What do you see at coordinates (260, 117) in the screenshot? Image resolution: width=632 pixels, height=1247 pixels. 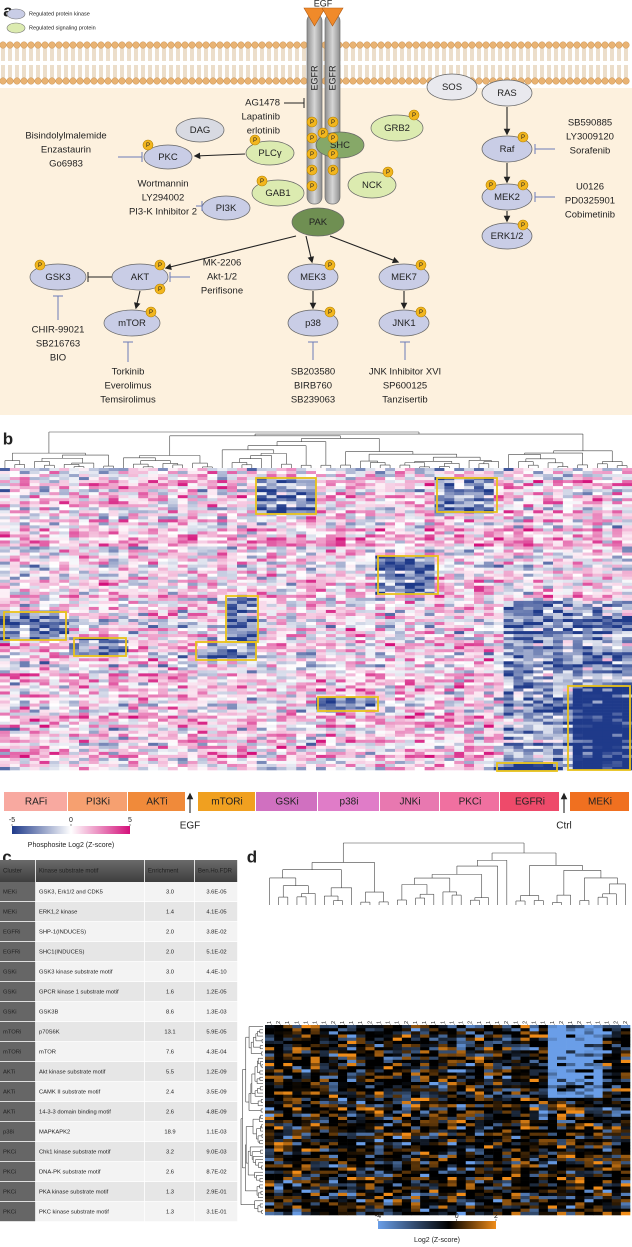 I see `inhibitor-label: Lapatinib` at bounding box center [260, 117].